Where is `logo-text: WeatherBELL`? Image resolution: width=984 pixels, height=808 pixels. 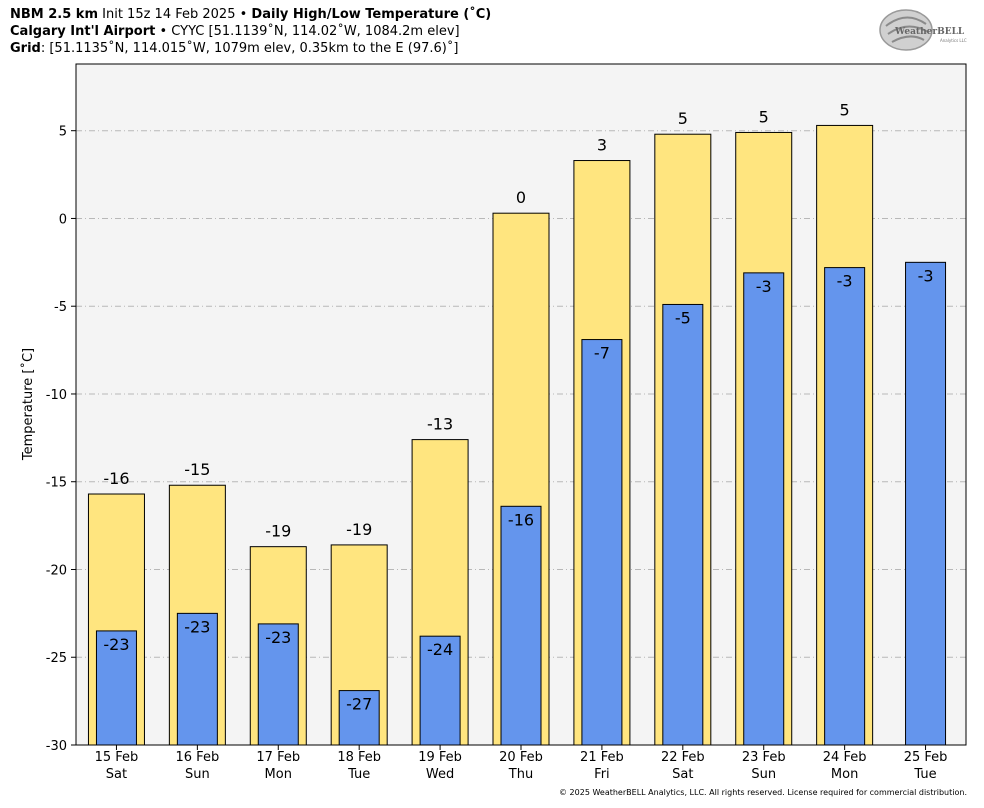
logo-text: WeatherBELL is located at coordinates (929, 32).